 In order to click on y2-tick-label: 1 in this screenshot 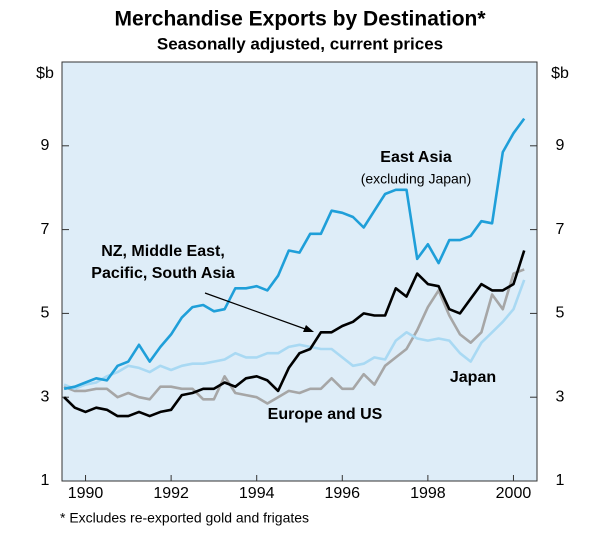, I will do `click(560, 480)`.